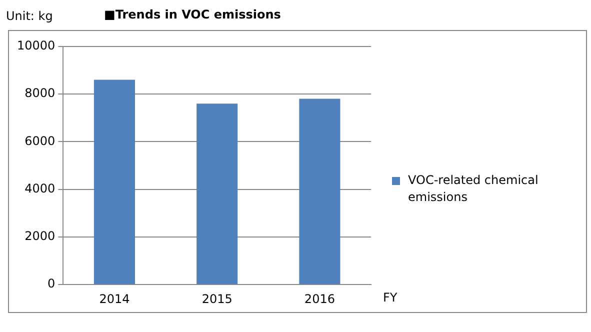 Image resolution: width=591 pixels, height=332 pixels. Describe the element at coordinates (40, 236) in the screenshot. I see `y-tick-label: 2000` at that location.